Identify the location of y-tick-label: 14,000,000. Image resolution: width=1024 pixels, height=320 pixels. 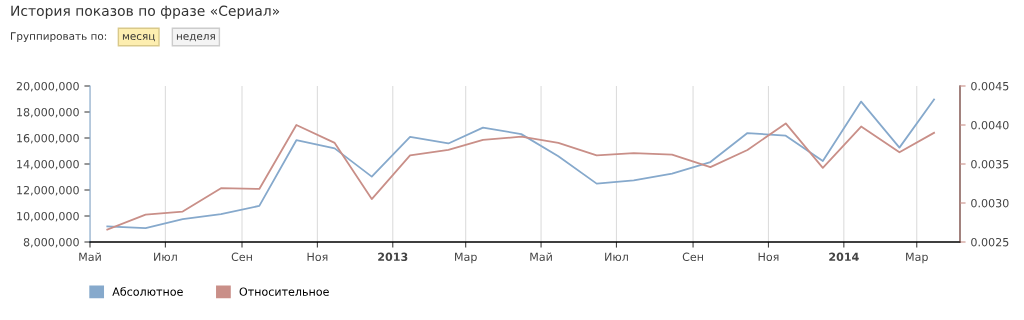
(48, 164).